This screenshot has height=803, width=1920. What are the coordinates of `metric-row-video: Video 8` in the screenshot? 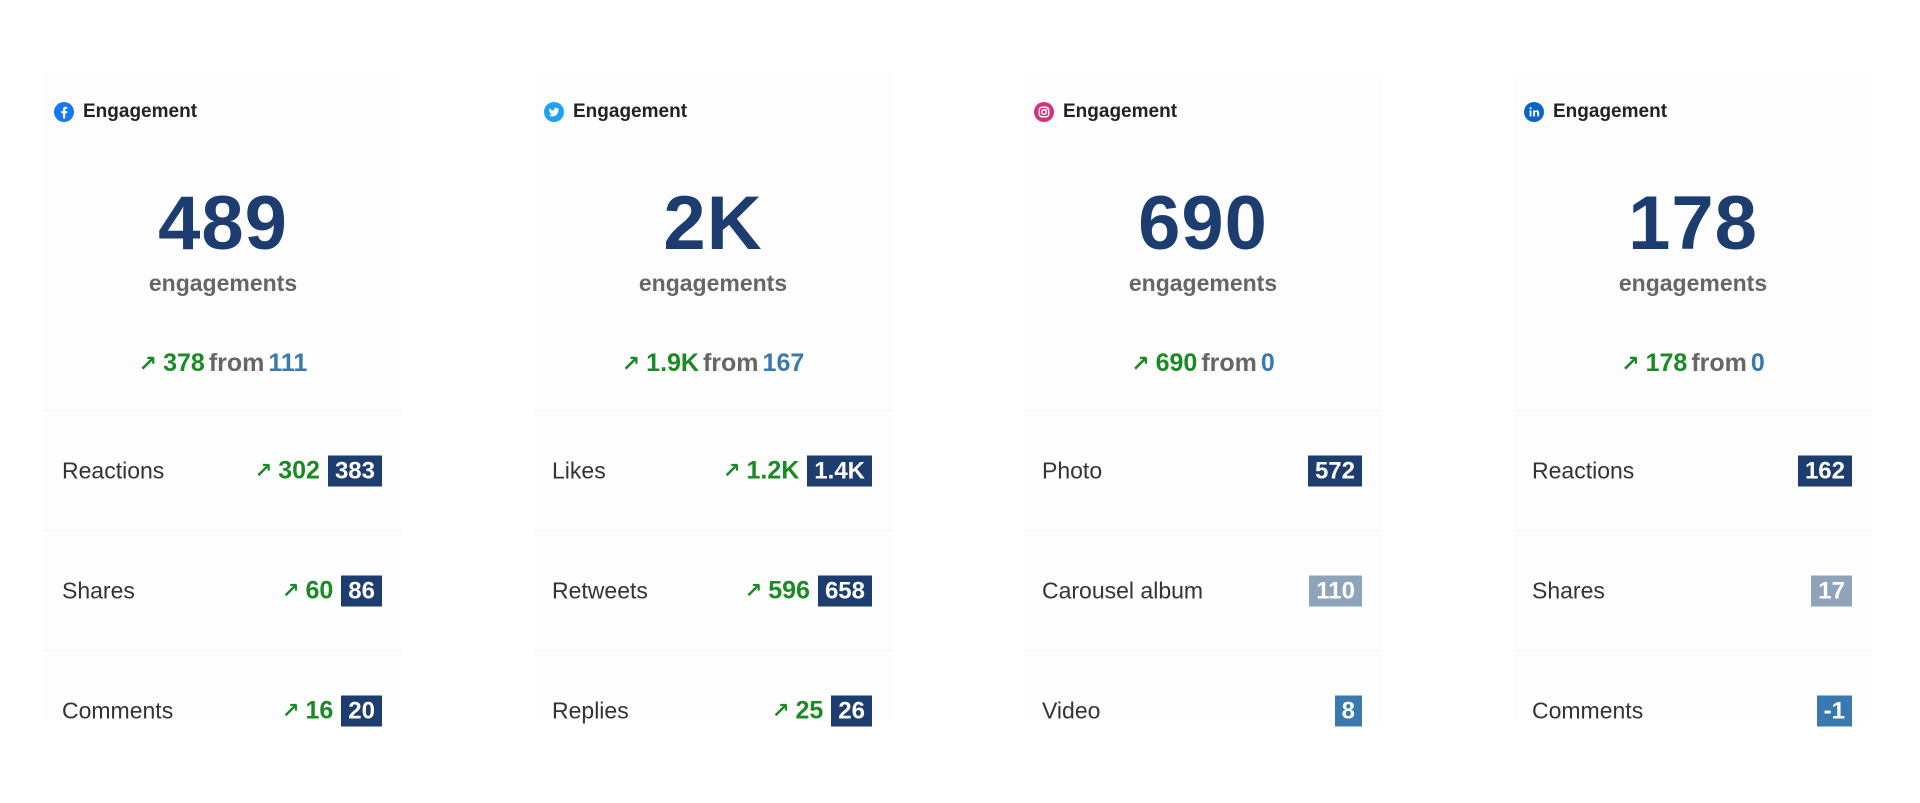 It's located at (1203, 710).